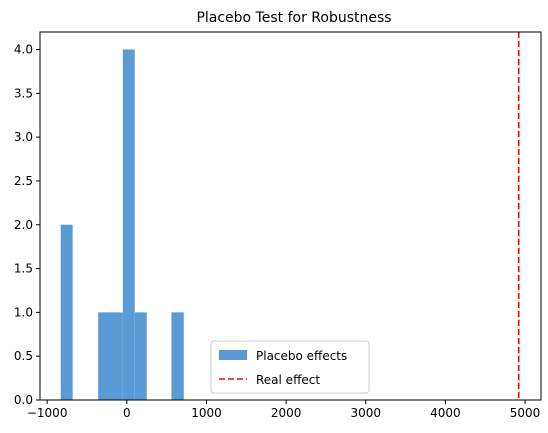 The height and width of the screenshot is (433, 548). I want to click on y-tick-label: 4.0, so click(23, 50).